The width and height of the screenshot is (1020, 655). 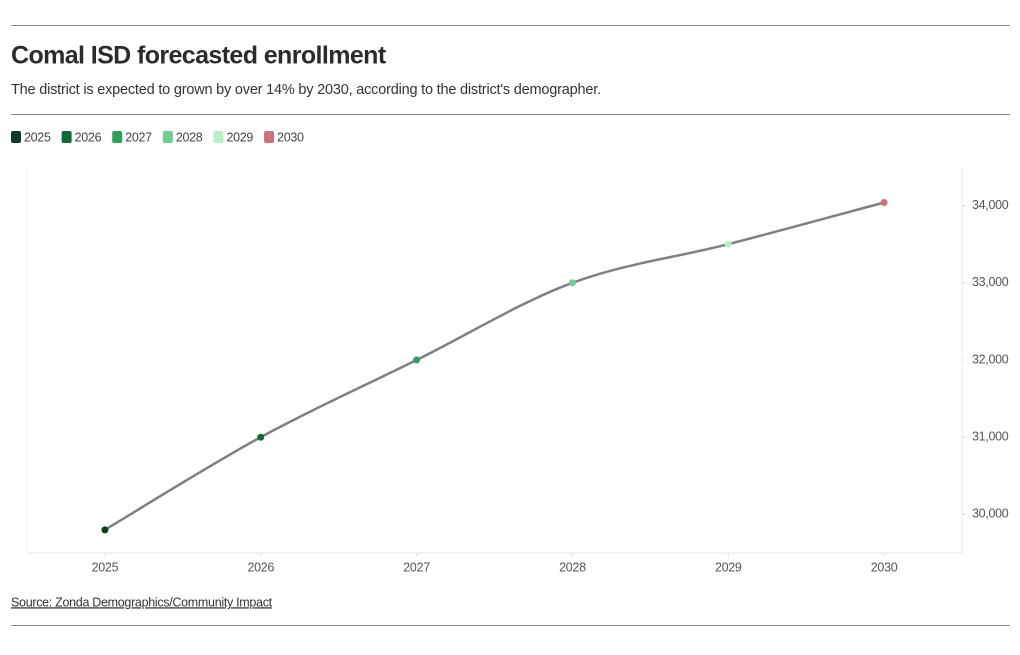 I want to click on legend-label: 2025, so click(x=37, y=137).